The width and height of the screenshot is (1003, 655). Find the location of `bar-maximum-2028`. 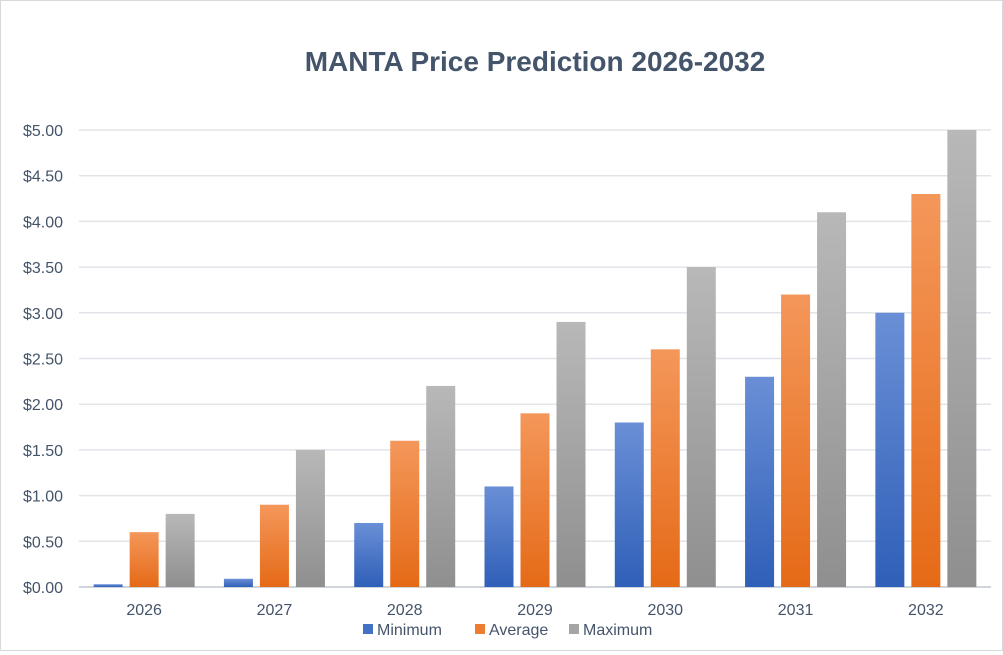

bar-maximum-2028 is located at coordinates (441, 486).